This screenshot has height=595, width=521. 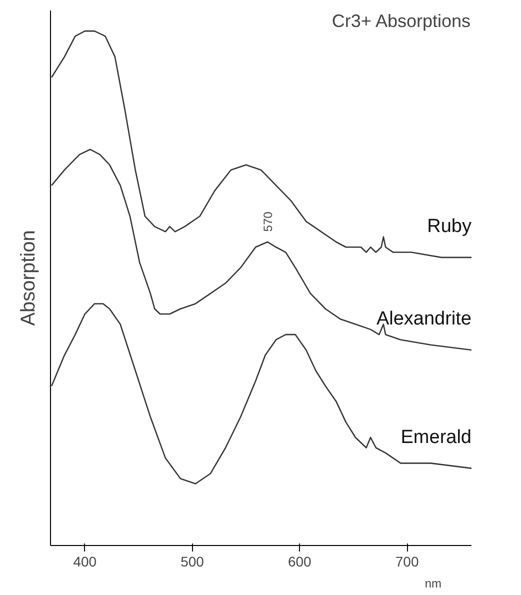 I want to click on chart-title: Cr3+ Absorptions, so click(x=401, y=21).